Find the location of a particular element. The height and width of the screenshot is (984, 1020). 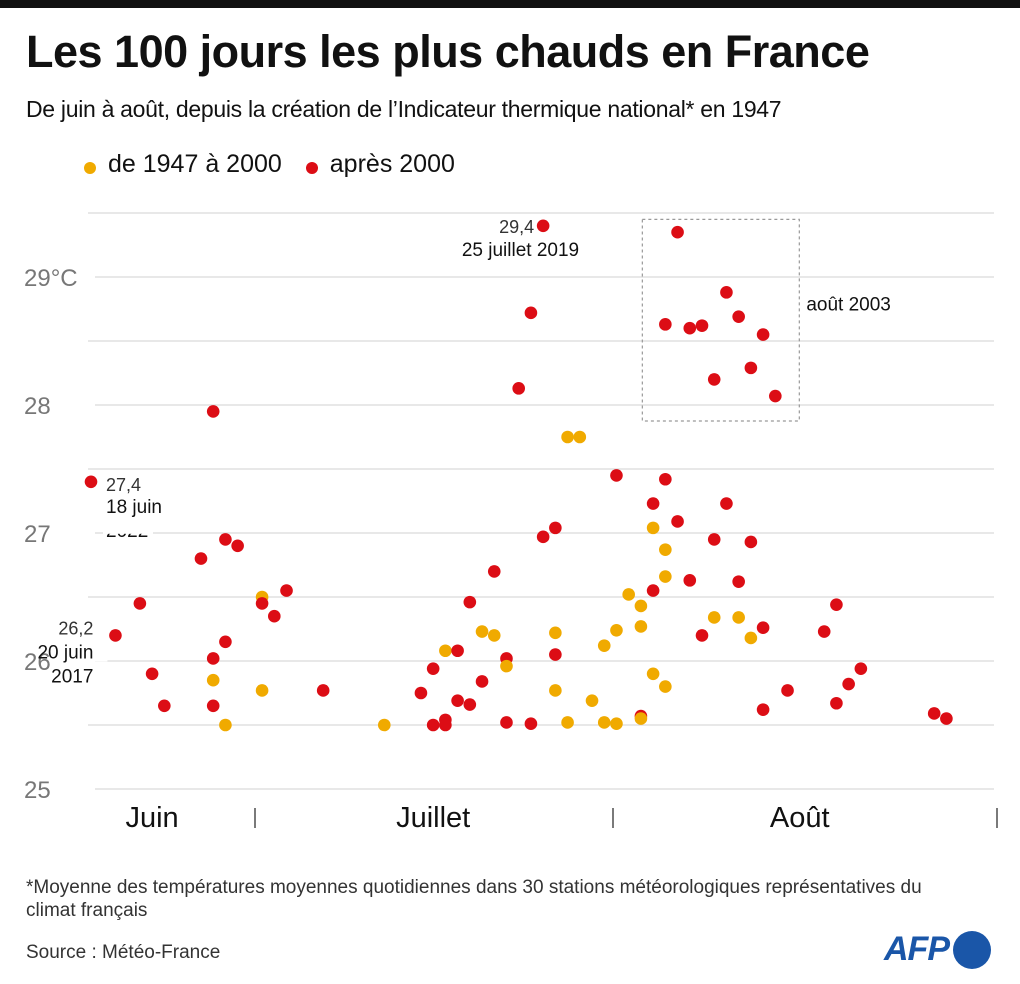

x-month-label: Août is located at coordinates (800, 818).